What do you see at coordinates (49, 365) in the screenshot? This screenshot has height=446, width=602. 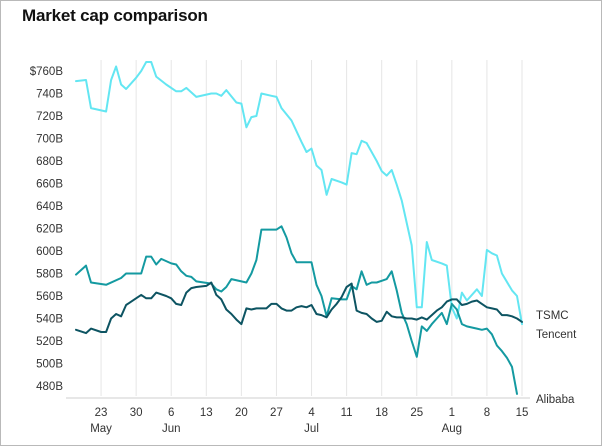 I see `y-tick-label: 500B` at bounding box center [49, 365].